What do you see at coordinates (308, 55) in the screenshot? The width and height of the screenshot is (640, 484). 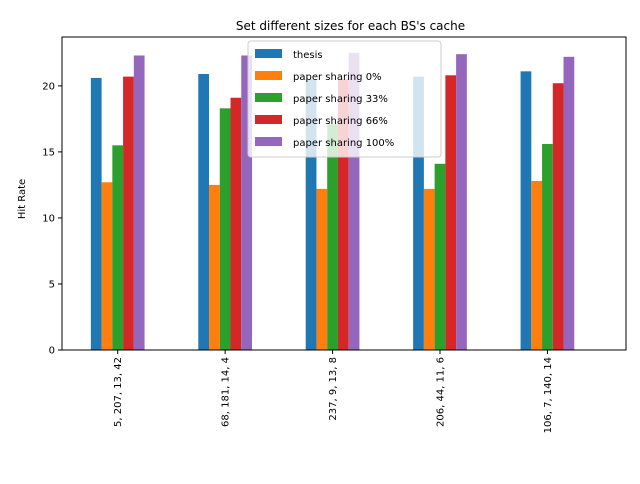 I see `legend-label-1: thesis` at bounding box center [308, 55].